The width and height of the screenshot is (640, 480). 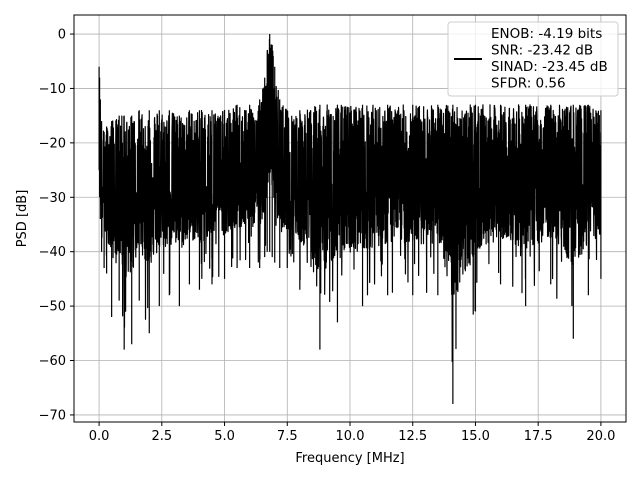 What do you see at coordinates (161, 436) in the screenshot?
I see `x-tick-label: 2.5` at bounding box center [161, 436].